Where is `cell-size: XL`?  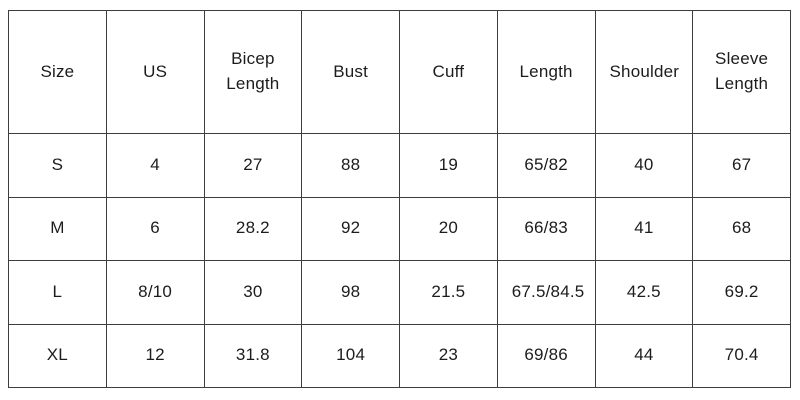 cell-size: XL is located at coordinates (57, 355).